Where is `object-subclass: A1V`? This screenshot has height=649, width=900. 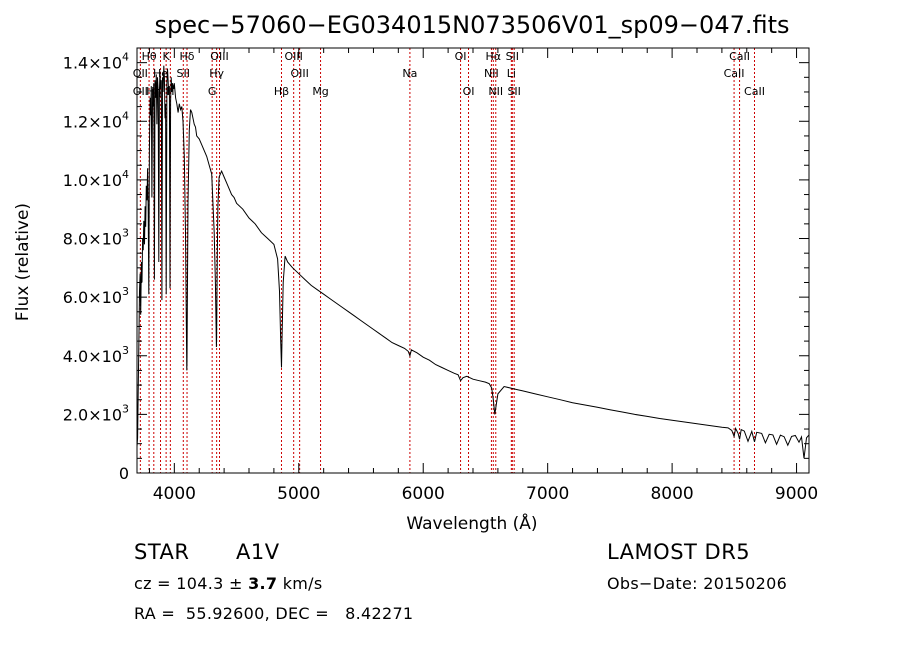 object-subclass: A1V is located at coordinates (258, 552).